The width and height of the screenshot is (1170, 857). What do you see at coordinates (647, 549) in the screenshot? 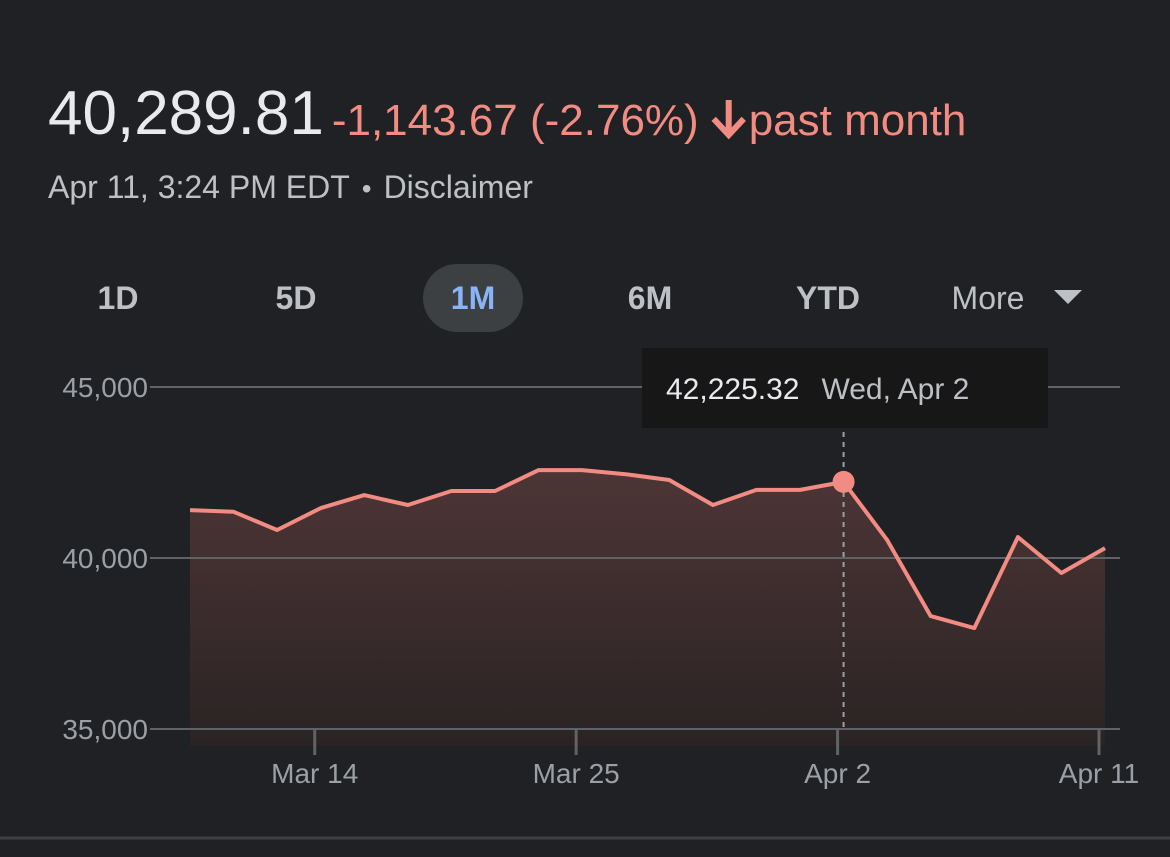
I see `line` at bounding box center [647, 549].